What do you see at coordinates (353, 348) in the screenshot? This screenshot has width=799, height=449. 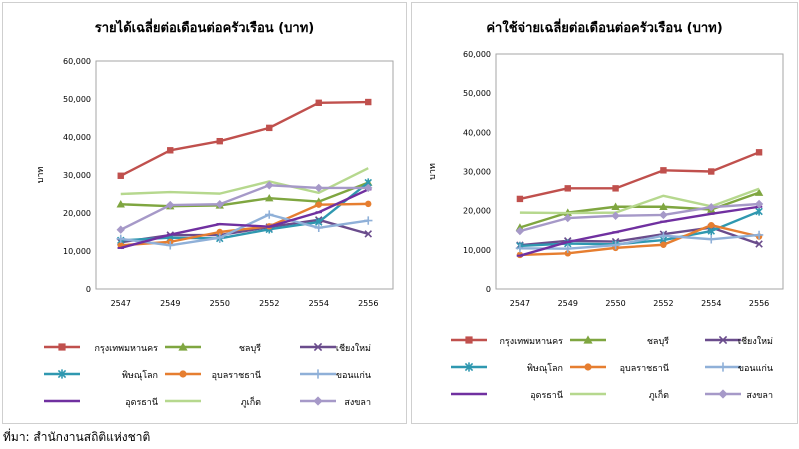 I see `legend-label: เชียงใหม่` at bounding box center [353, 348].